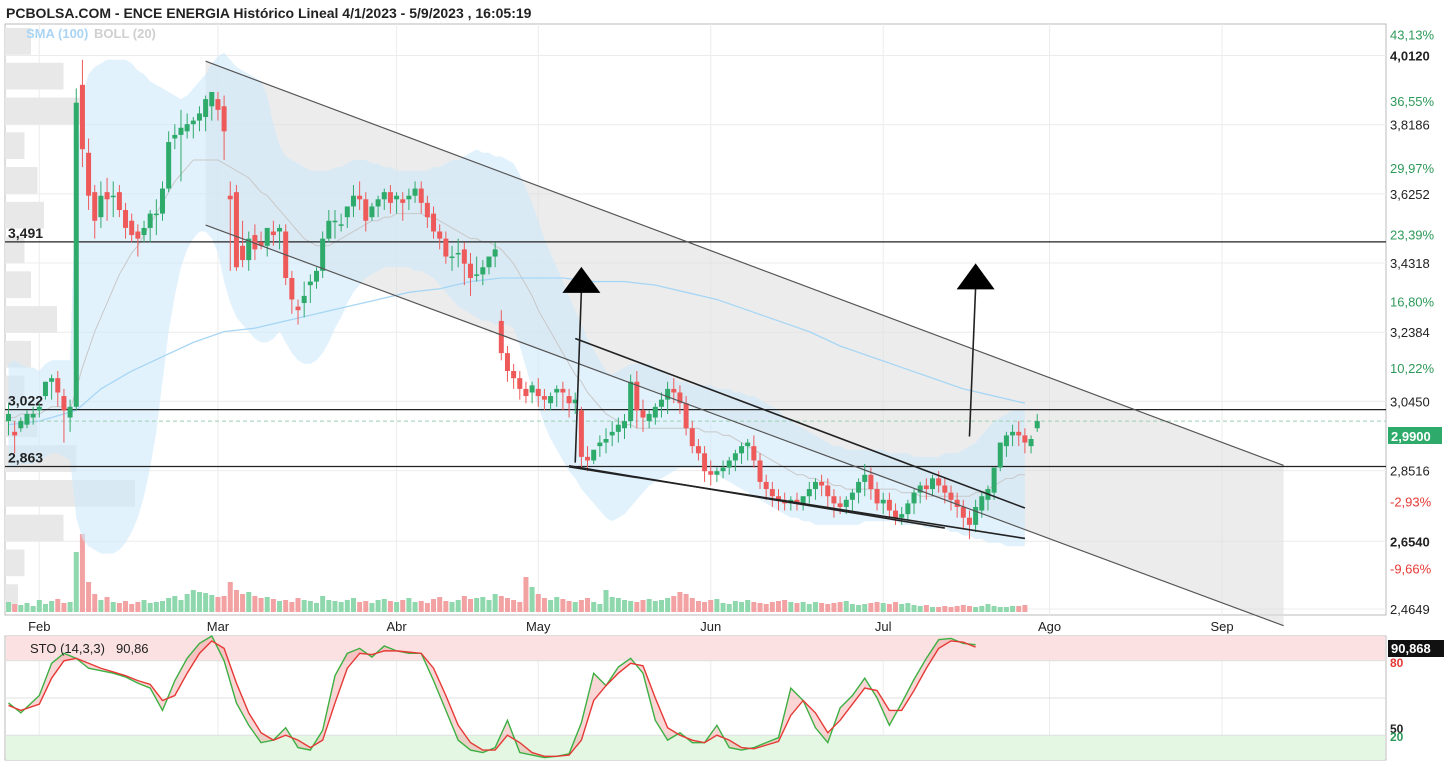 The height and width of the screenshot is (771, 1454). Describe the element at coordinates (1410, 263) in the screenshot. I see `y-tick-label: 3,4318` at that location.